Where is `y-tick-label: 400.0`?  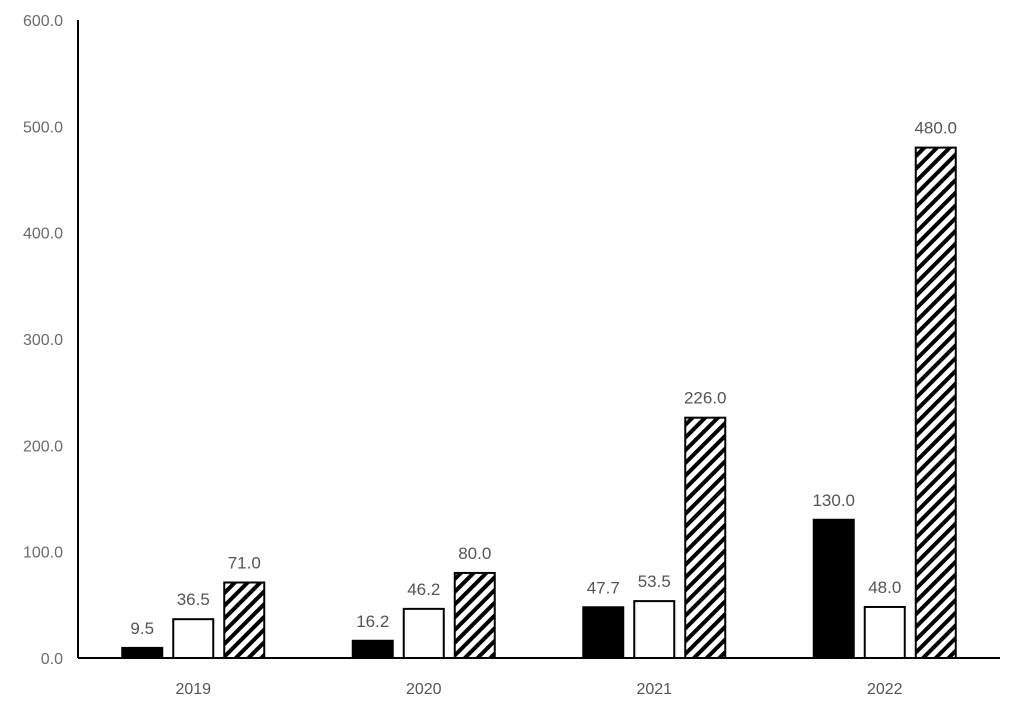 y-tick-label: 400.0 is located at coordinates (43, 234).